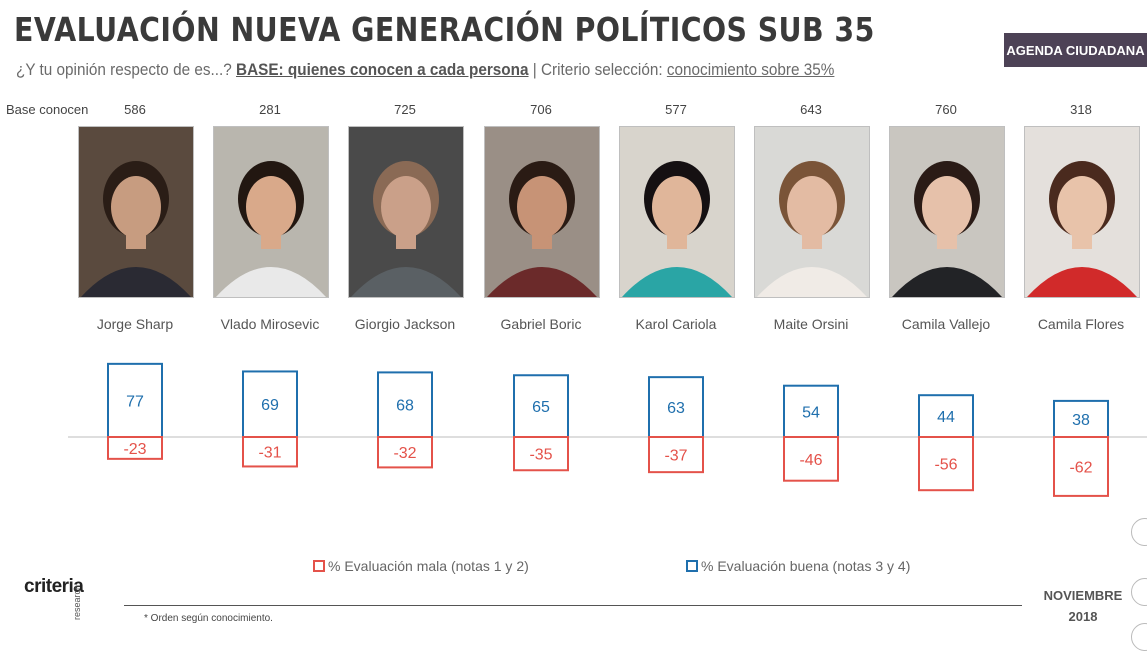  What do you see at coordinates (135, 324) in the screenshot?
I see `politician-name: Jorge Sharp` at bounding box center [135, 324].